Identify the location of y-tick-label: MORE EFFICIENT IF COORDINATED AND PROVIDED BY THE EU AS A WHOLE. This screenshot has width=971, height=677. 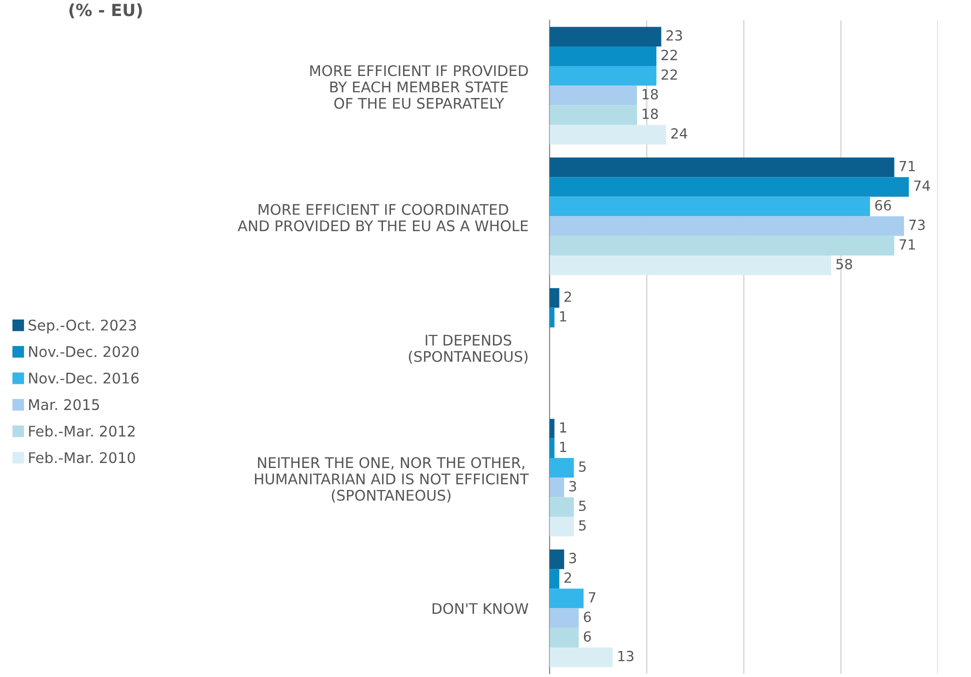
(383, 218).